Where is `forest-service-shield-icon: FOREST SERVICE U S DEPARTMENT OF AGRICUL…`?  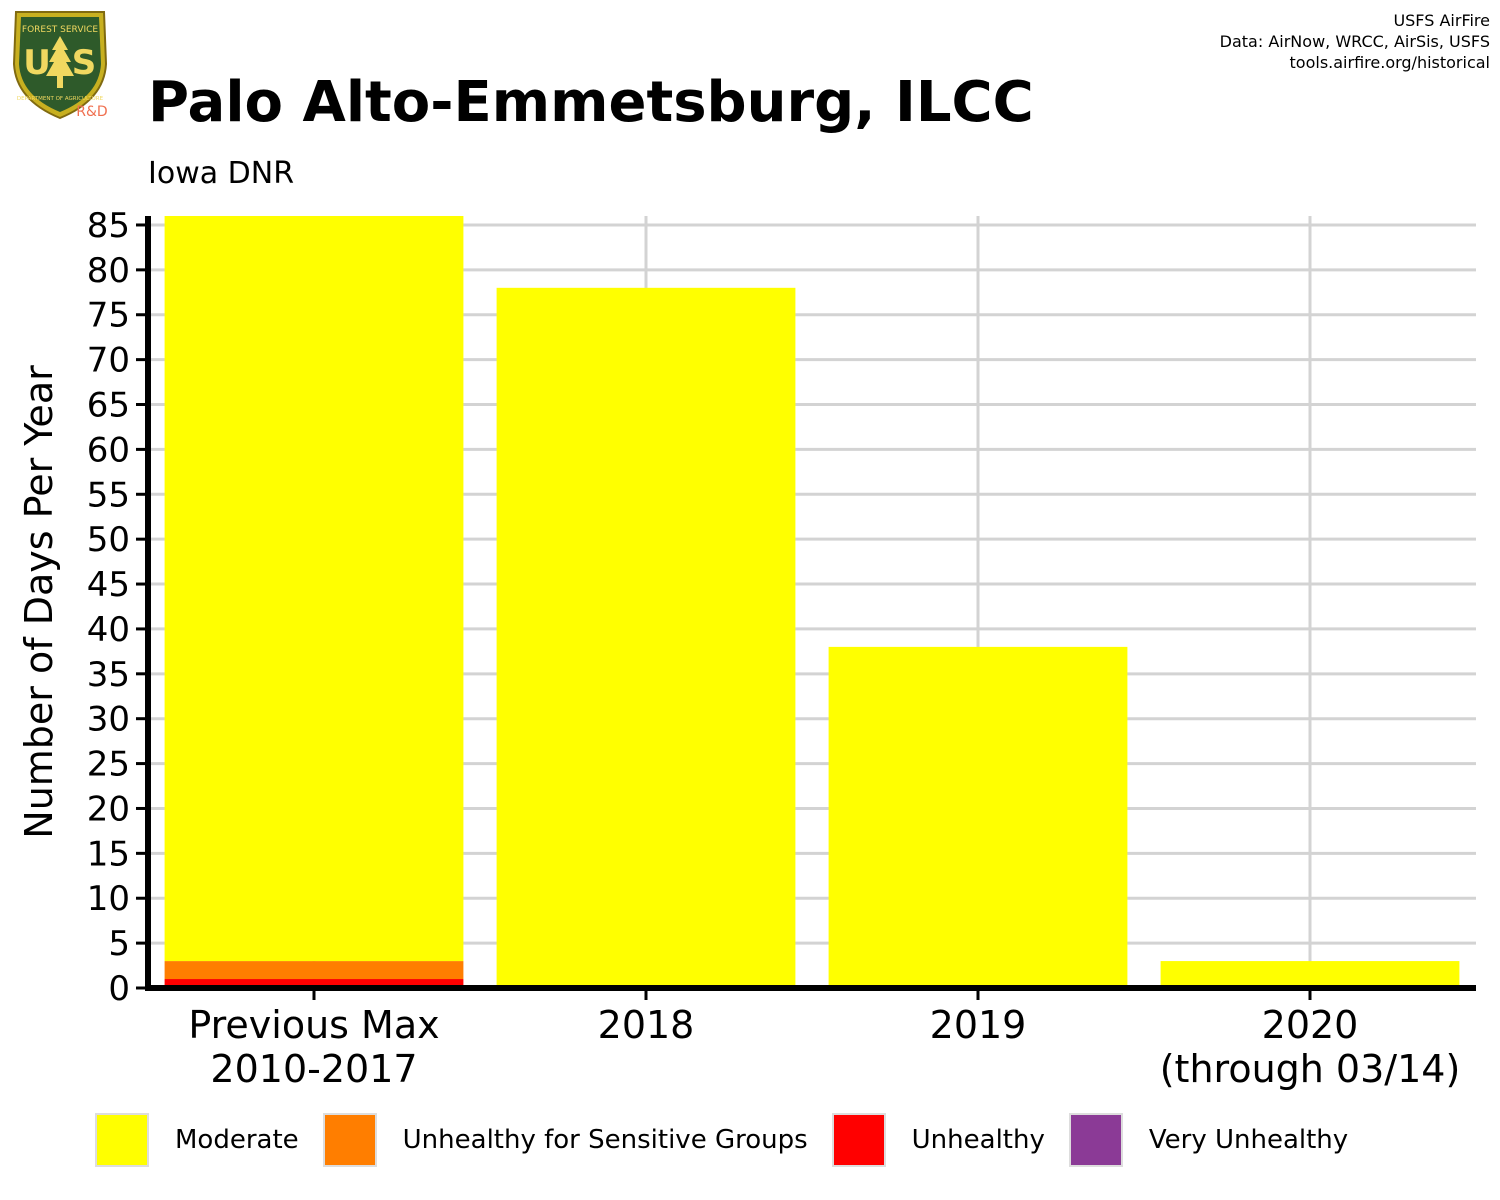
forest-service-shield-icon: FOREST SERVICE U S DEPARTMENT OF AGRICUL… is located at coordinates (60, 65).